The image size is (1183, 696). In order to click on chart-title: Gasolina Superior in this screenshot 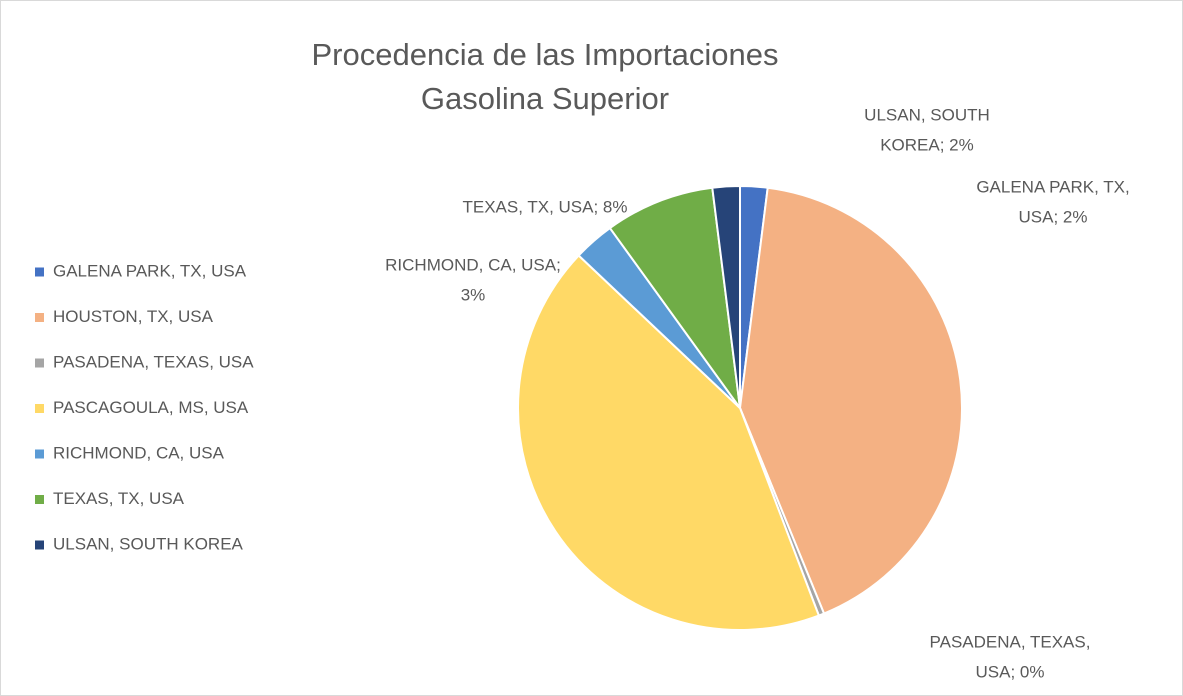, I will do `click(545, 98)`.